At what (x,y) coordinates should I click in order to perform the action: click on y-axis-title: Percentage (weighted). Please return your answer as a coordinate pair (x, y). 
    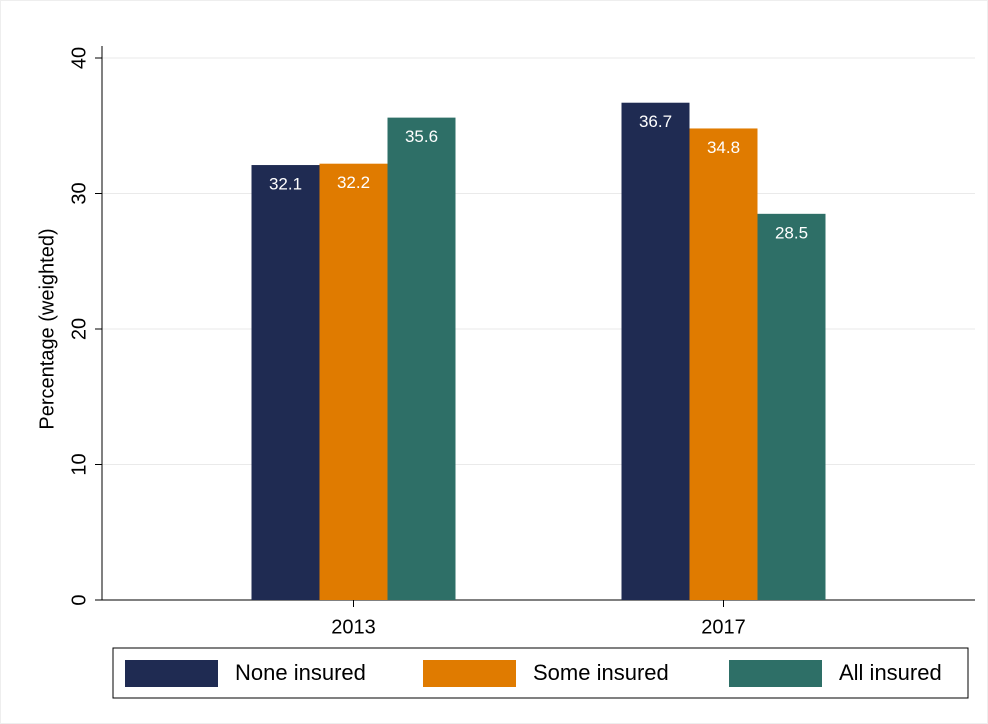
    Looking at the image, I should click on (47, 328).